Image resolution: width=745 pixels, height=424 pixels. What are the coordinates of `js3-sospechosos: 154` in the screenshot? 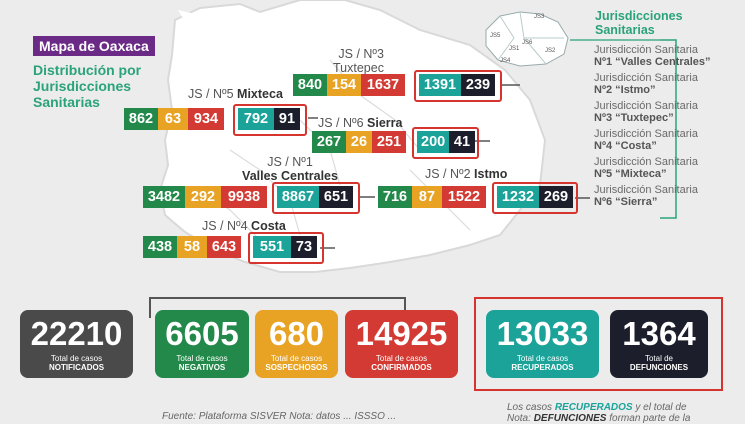 It's located at (344, 85).